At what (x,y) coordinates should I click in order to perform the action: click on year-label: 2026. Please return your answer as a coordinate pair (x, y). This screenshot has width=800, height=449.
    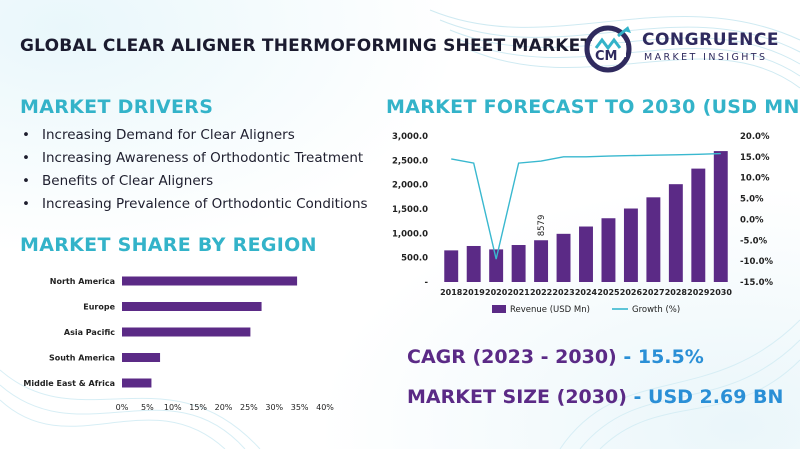
    Looking at the image, I should click on (631, 292).